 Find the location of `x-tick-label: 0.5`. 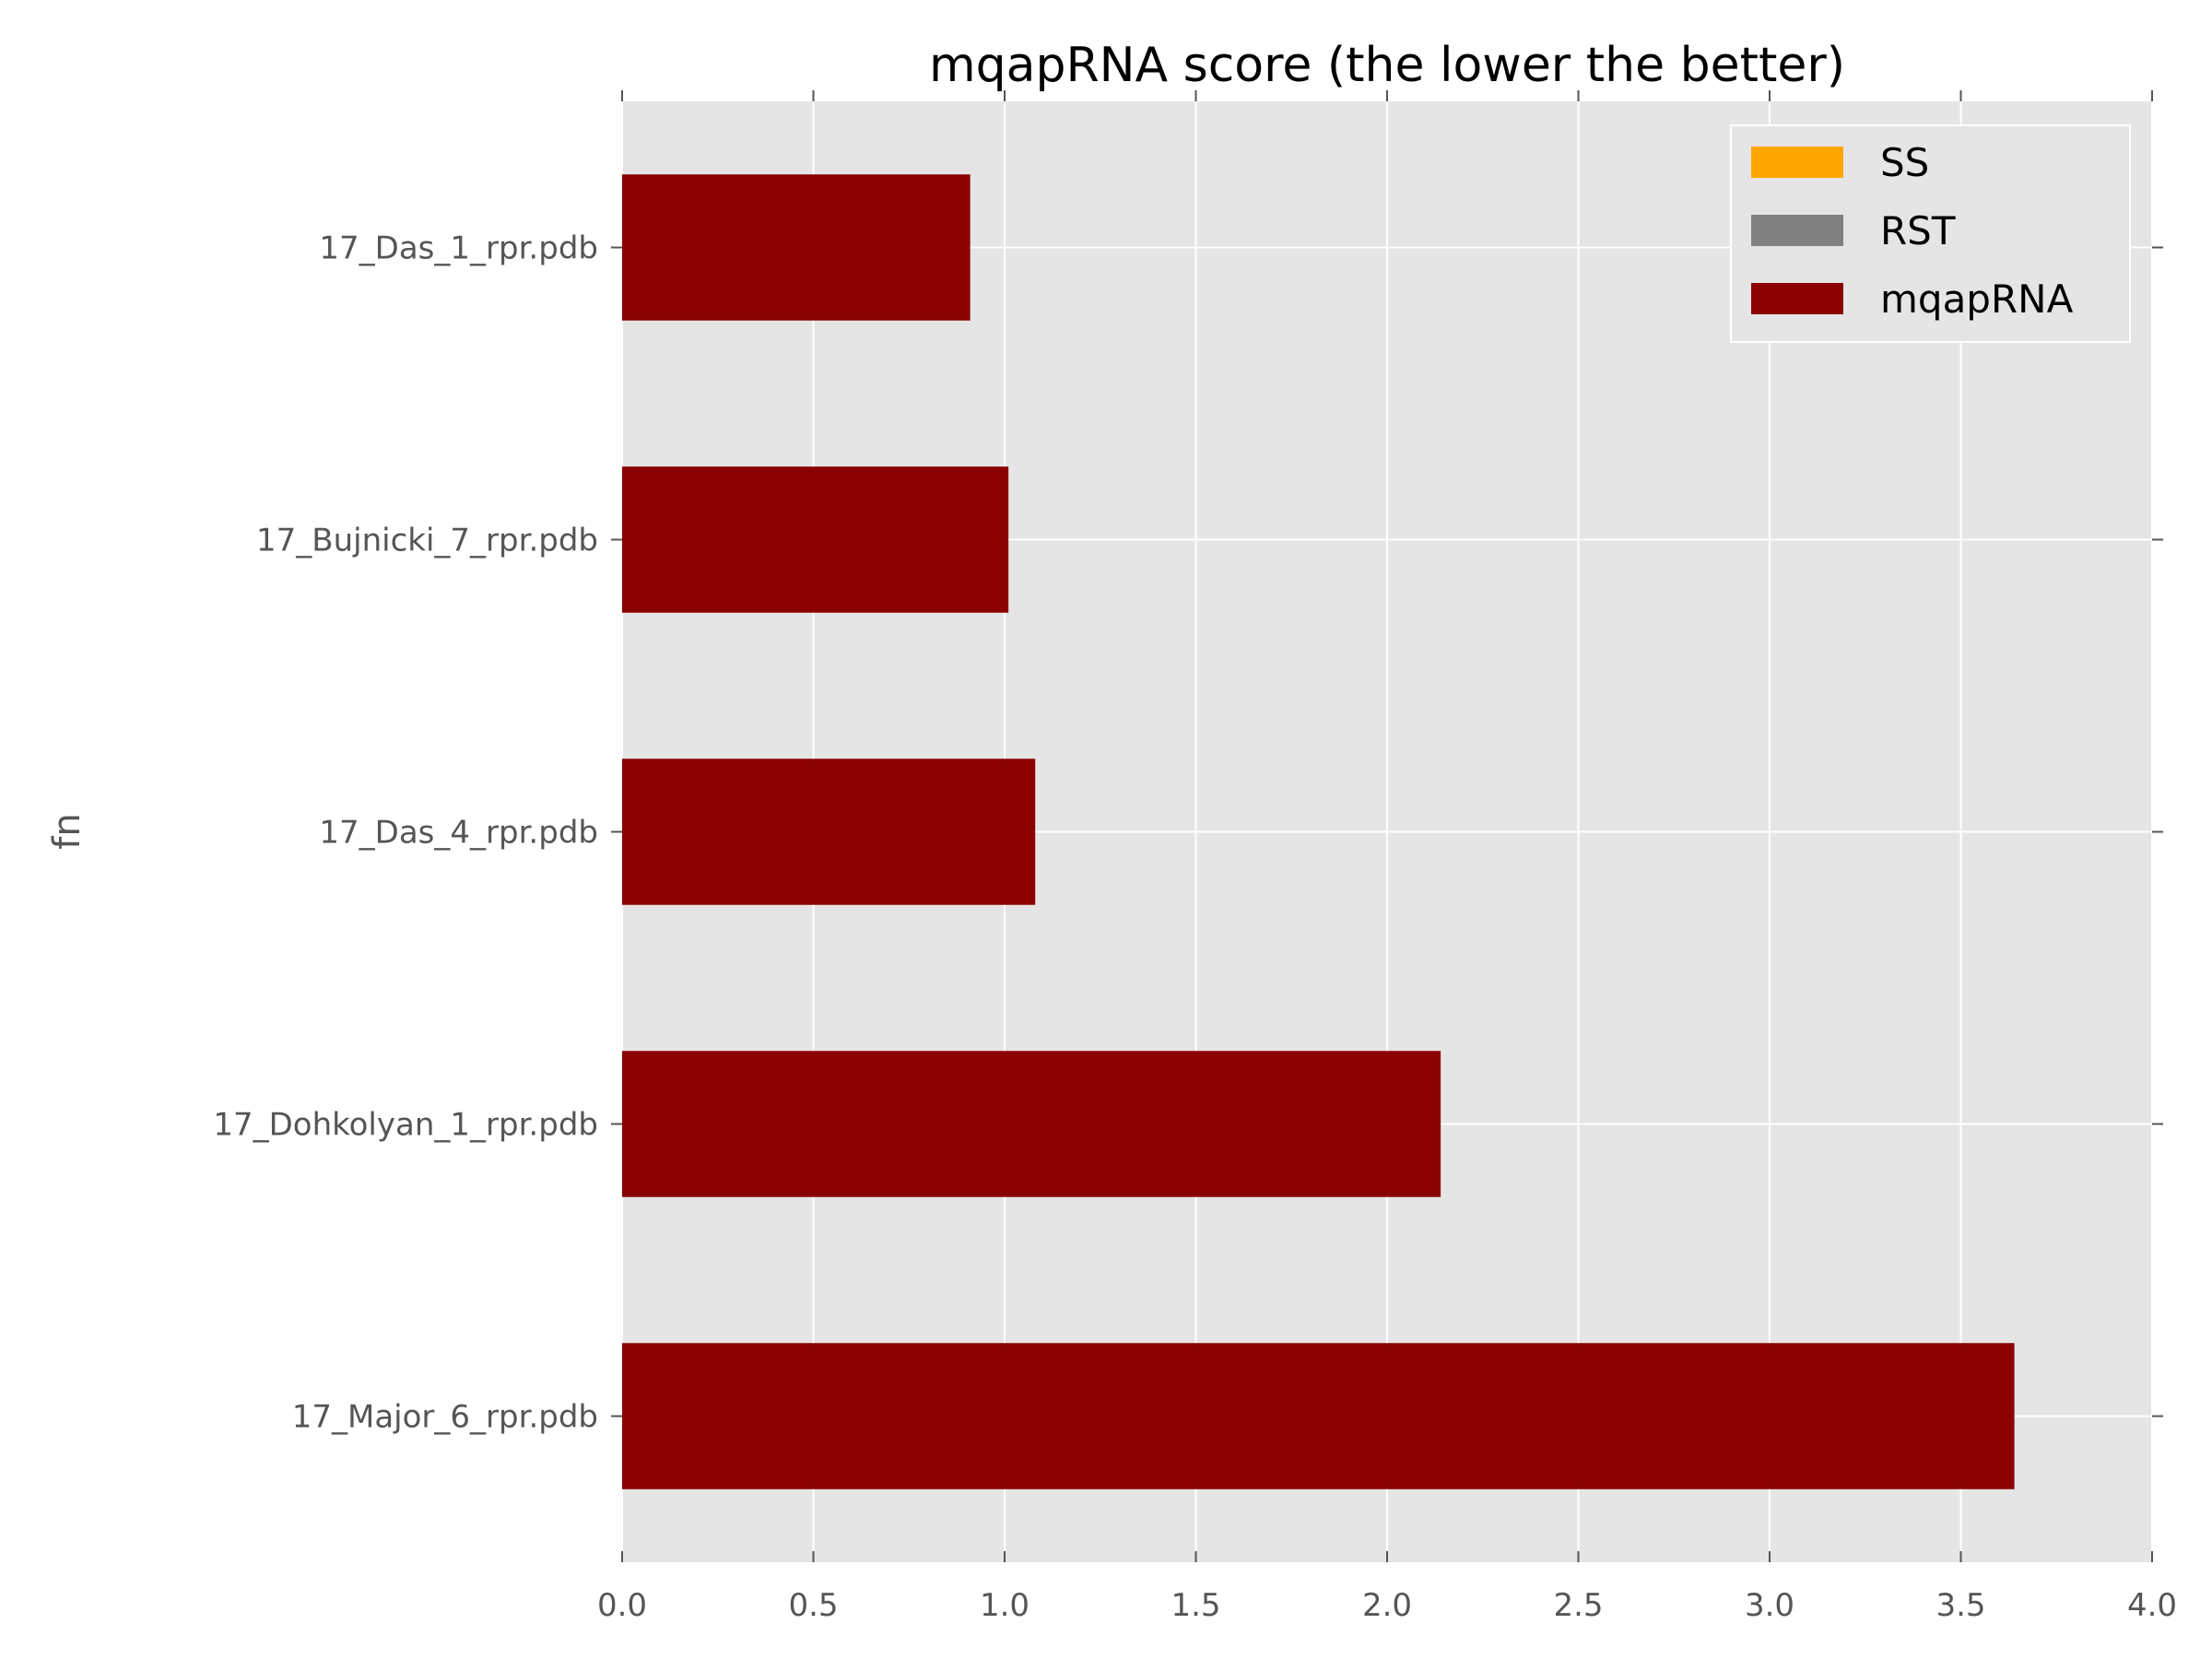

x-tick-label: 0.5 is located at coordinates (813, 1605).